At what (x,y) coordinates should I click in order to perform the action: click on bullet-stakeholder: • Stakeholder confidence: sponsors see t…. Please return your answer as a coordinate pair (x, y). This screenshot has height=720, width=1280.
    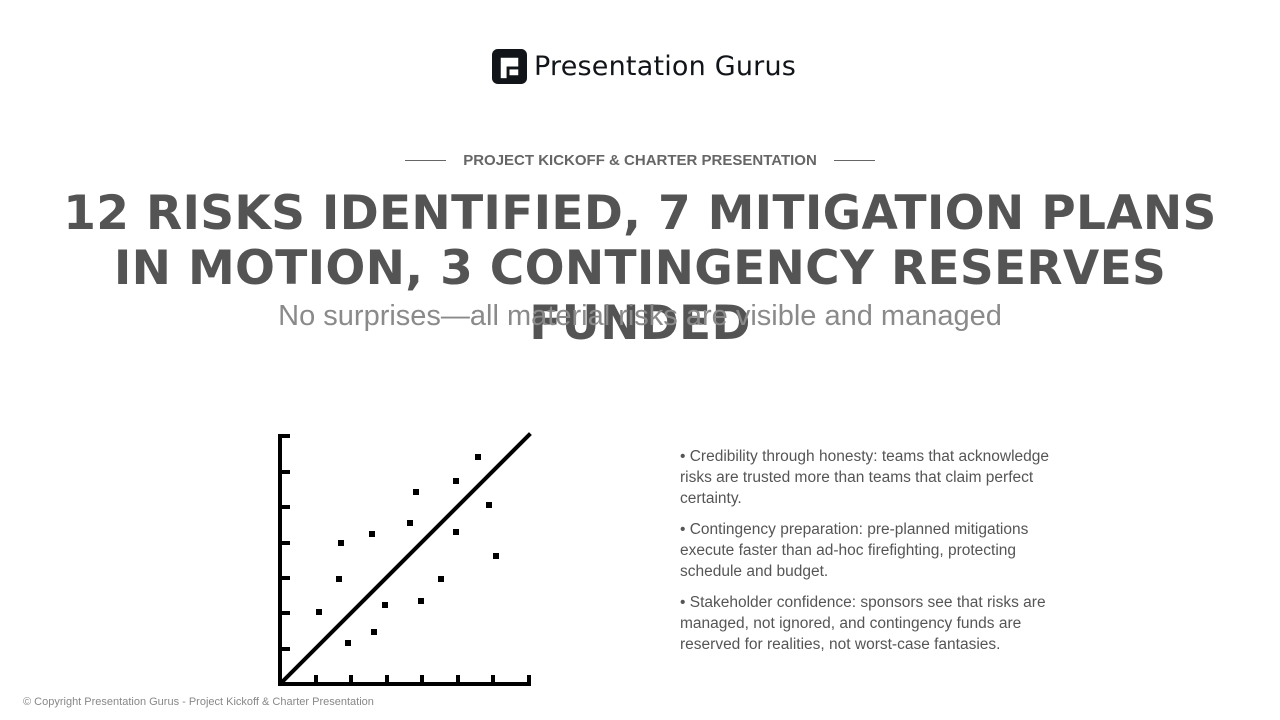
    Looking at the image, I should click on (863, 623).